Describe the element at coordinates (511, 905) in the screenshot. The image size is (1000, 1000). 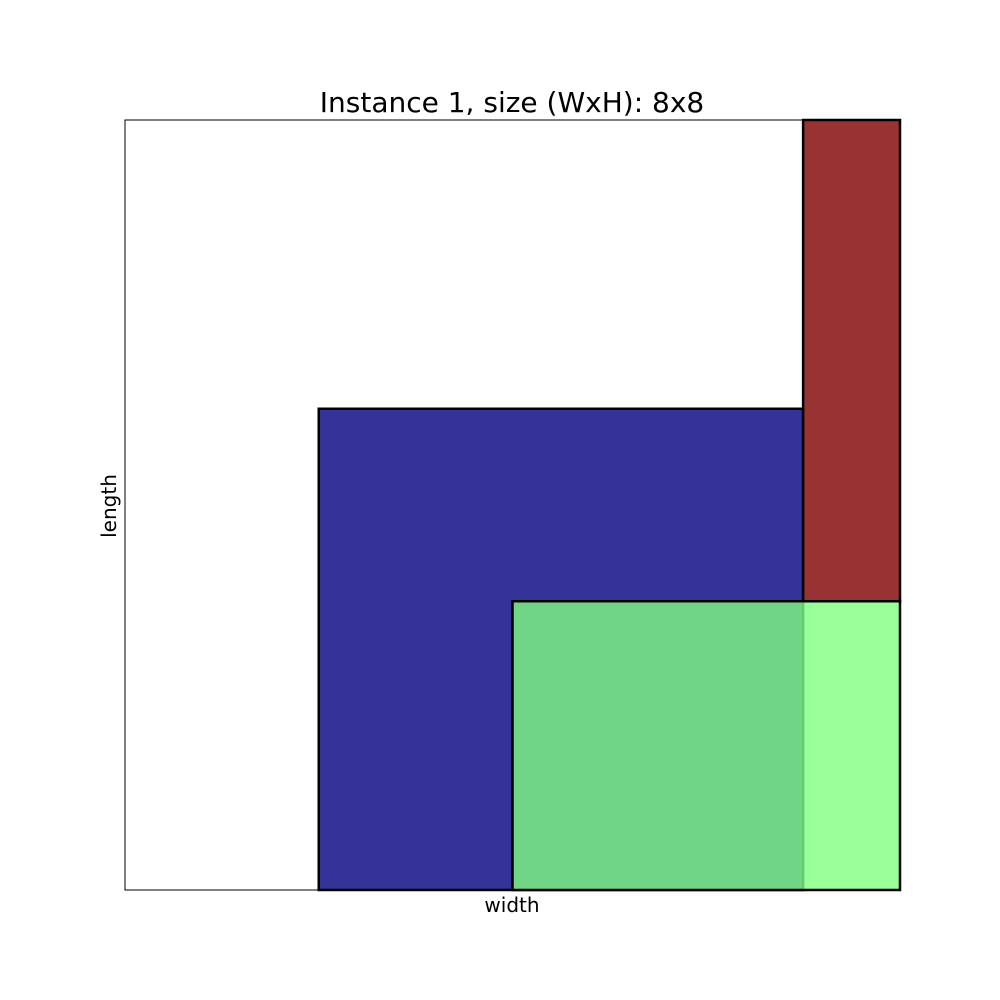
I see `x-axis-label: width` at that location.